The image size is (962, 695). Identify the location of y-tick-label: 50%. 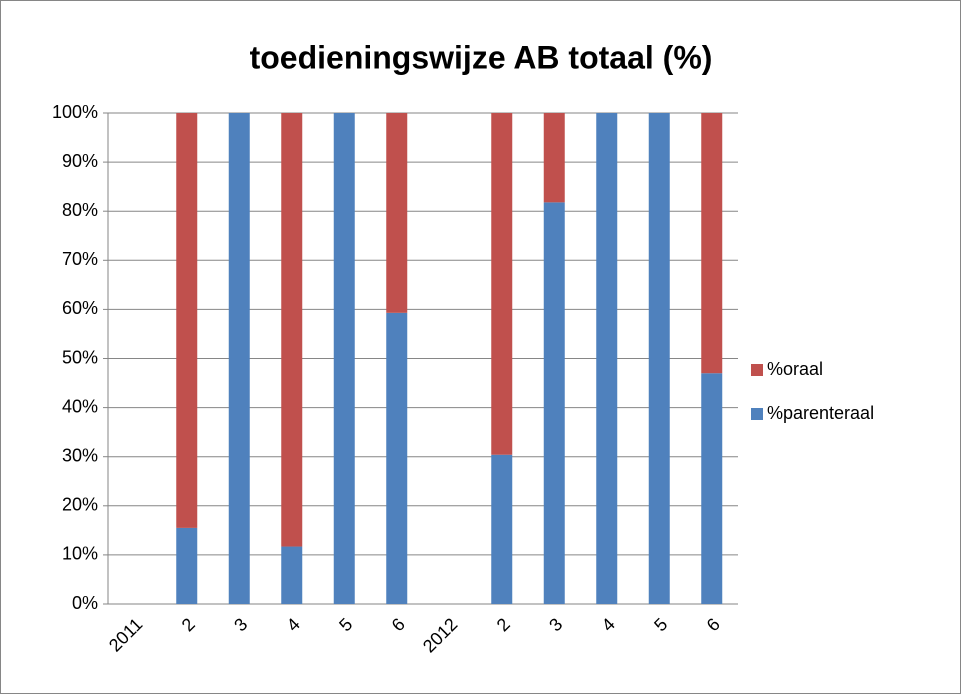
(80, 357).